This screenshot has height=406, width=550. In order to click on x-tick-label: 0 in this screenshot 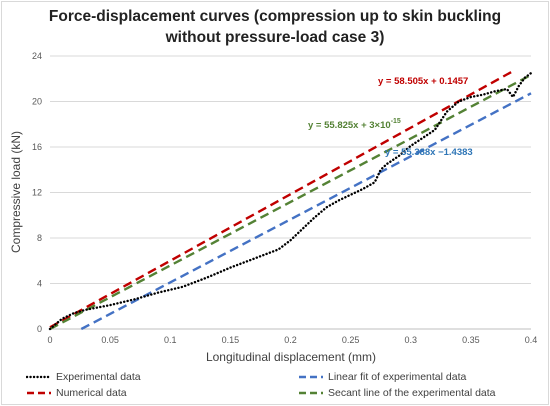, I will do `click(49, 340)`.